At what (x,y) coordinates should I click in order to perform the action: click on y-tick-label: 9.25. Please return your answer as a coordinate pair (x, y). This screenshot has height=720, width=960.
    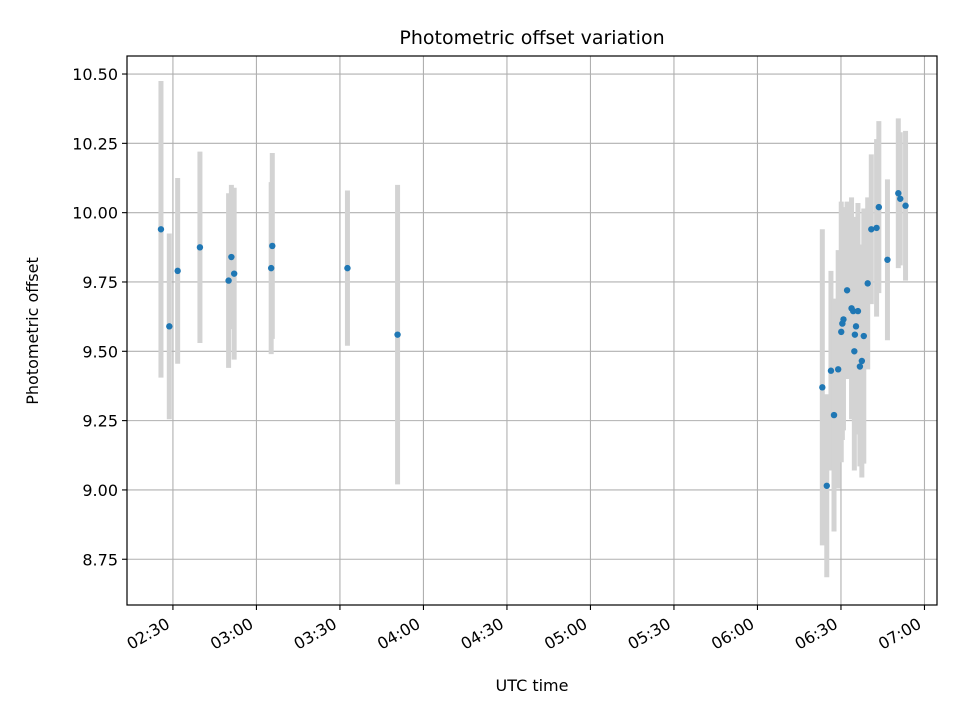
    Looking at the image, I should click on (100, 421).